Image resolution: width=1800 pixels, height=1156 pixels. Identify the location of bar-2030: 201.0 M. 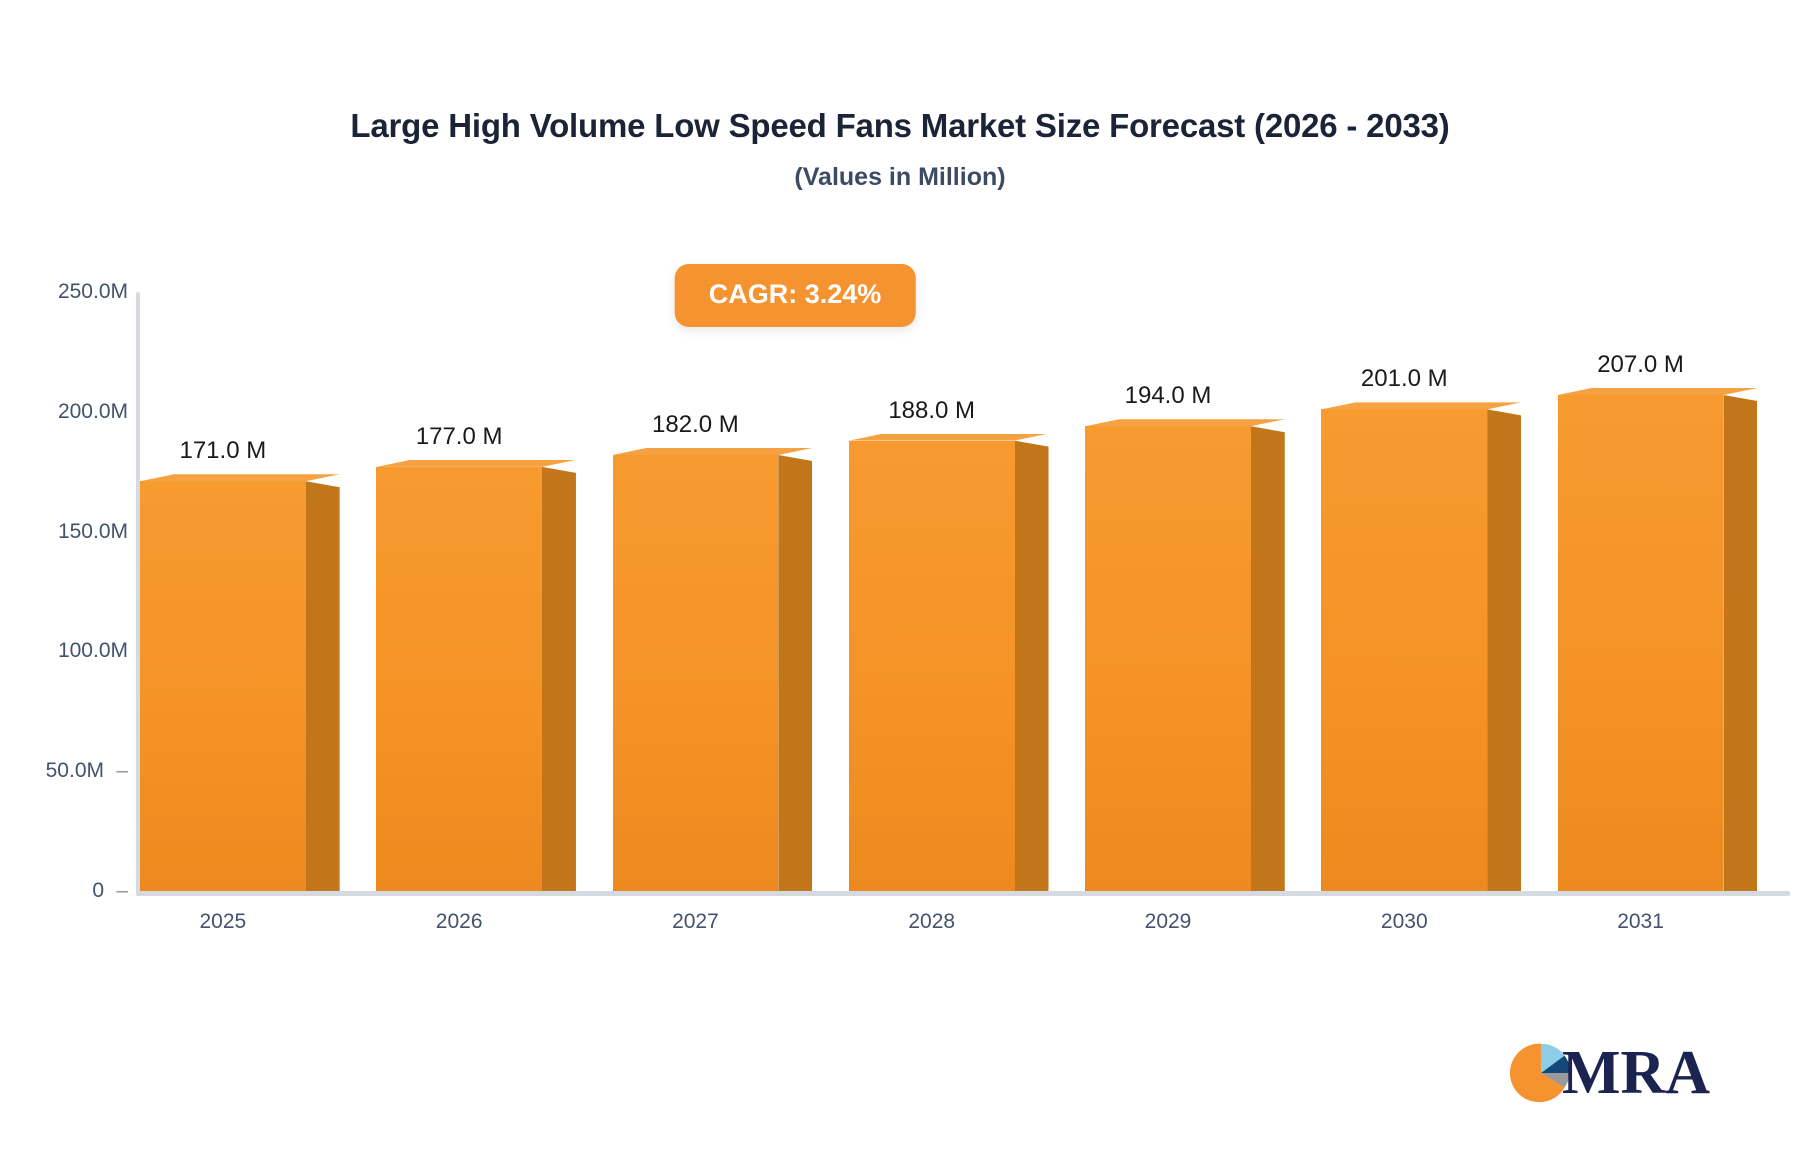
(1421, 591).